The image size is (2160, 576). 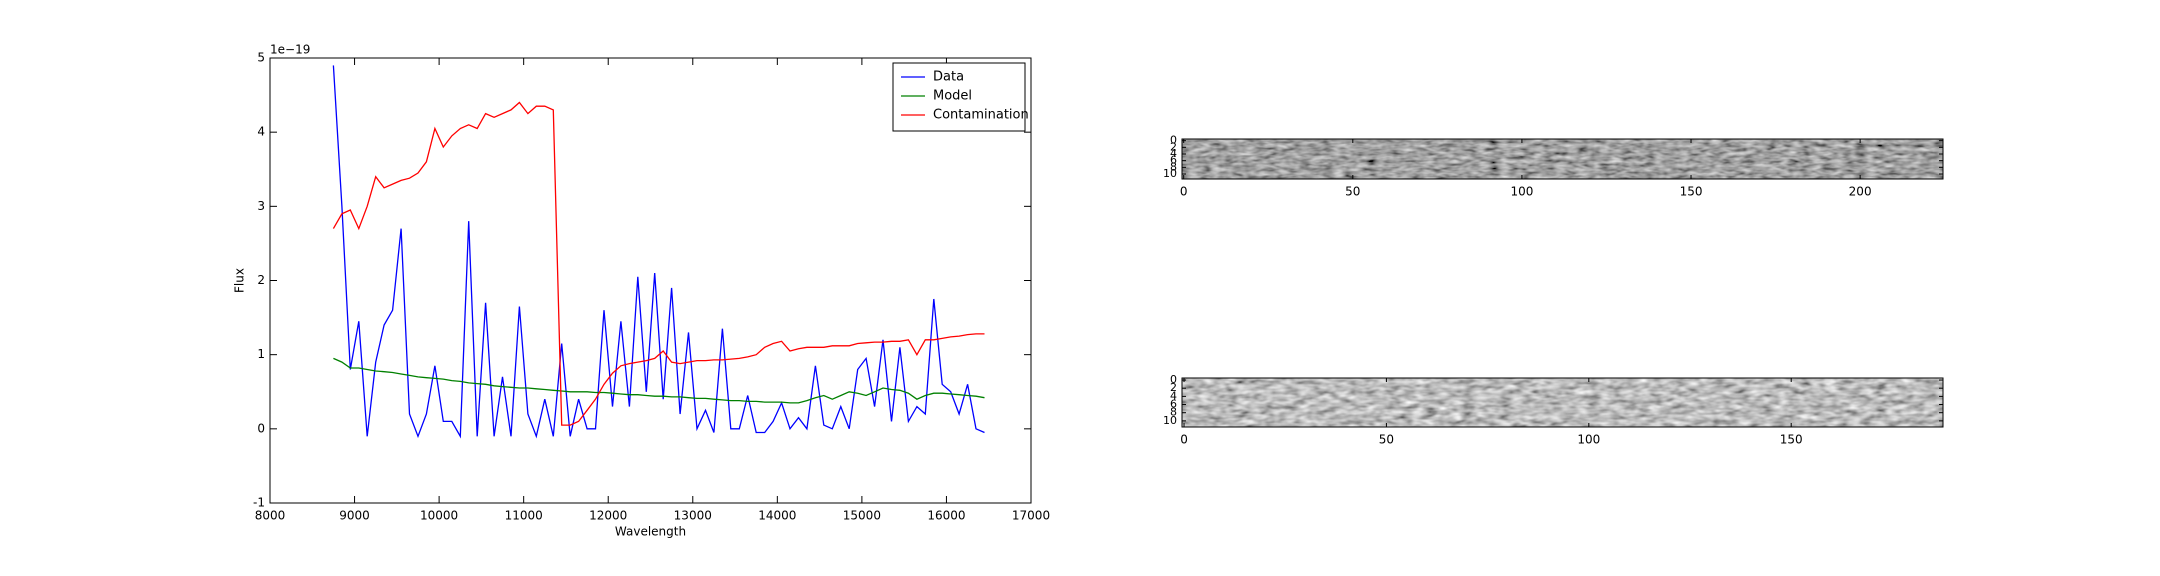 I want to click on x-tick-label: 200, so click(x=1860, y=192).